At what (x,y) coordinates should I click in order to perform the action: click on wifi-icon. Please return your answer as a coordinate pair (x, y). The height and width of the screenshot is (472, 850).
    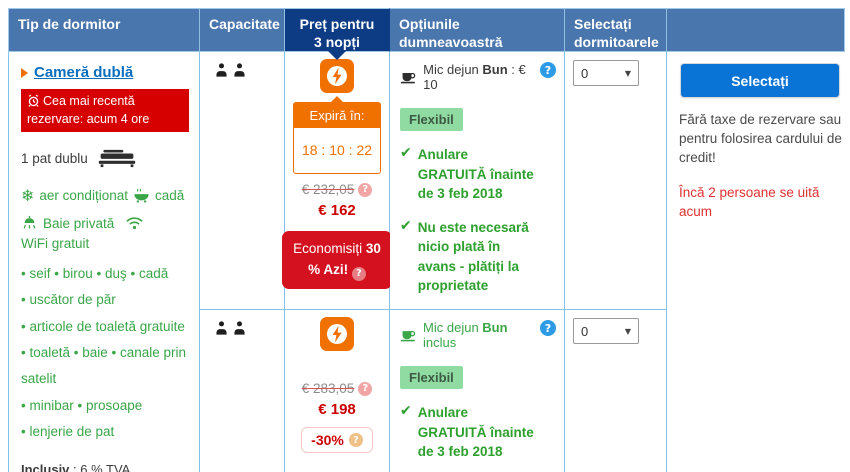
    Looking at the image, I should click on (134, 223).